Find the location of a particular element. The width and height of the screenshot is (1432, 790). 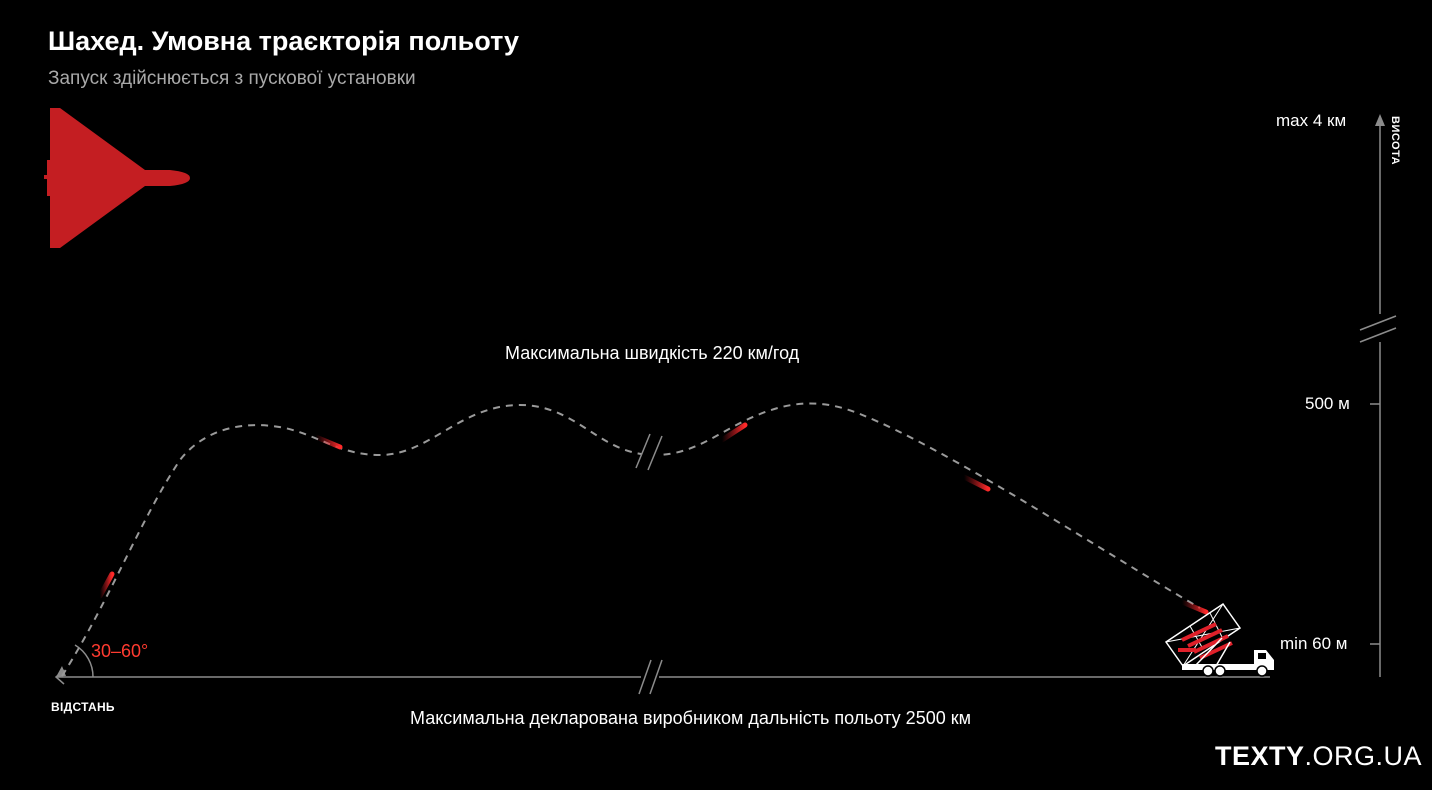

page-subtitle: Запуск здійснюється з пускової установки is located at coordinates (232, 78).